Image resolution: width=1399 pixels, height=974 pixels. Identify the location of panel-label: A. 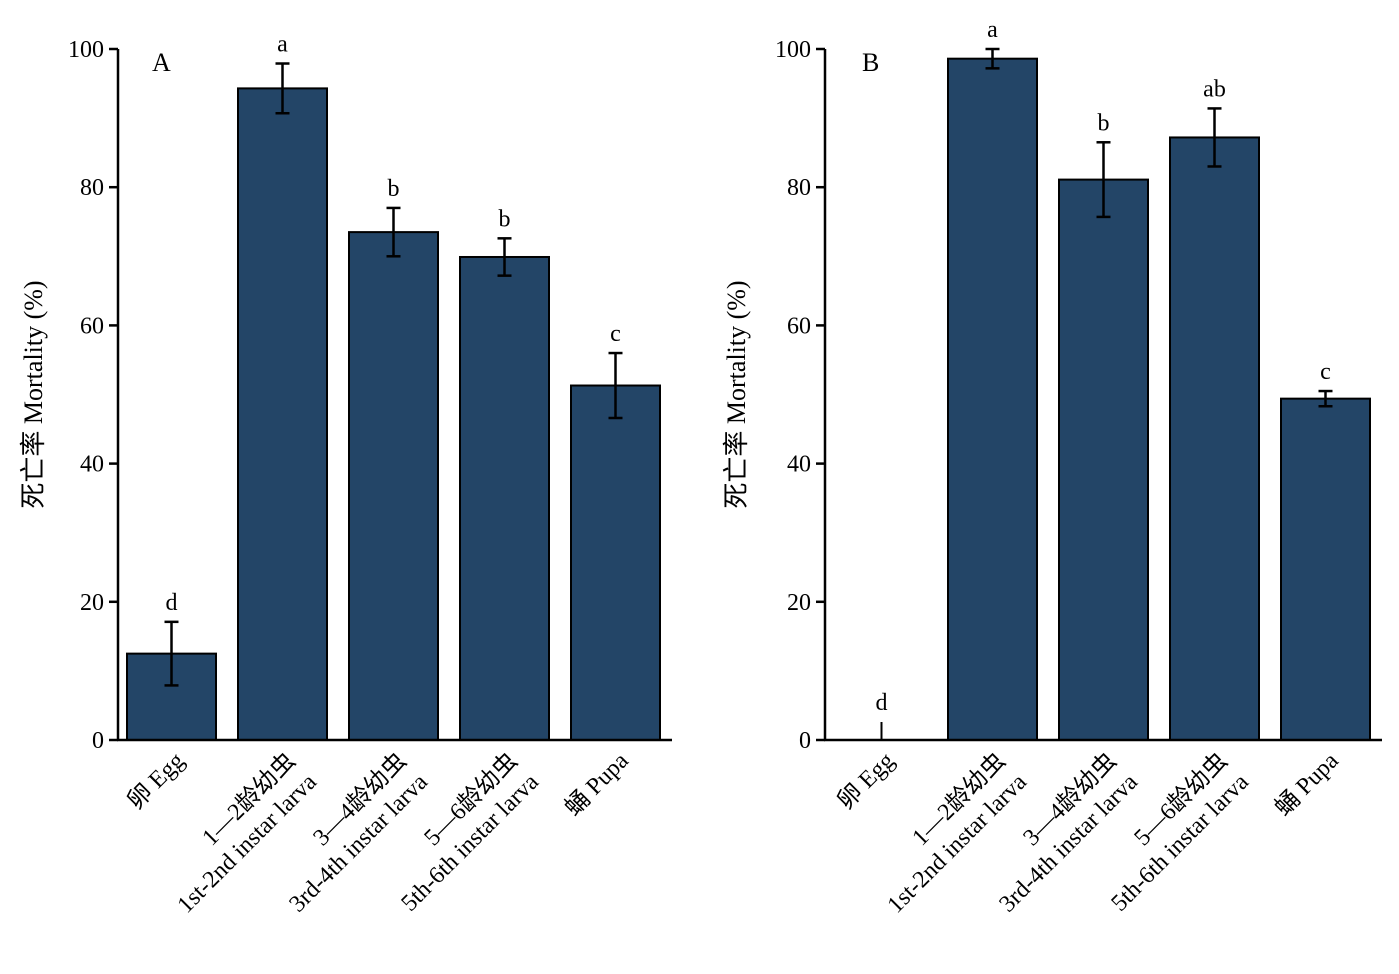
(161, 62).